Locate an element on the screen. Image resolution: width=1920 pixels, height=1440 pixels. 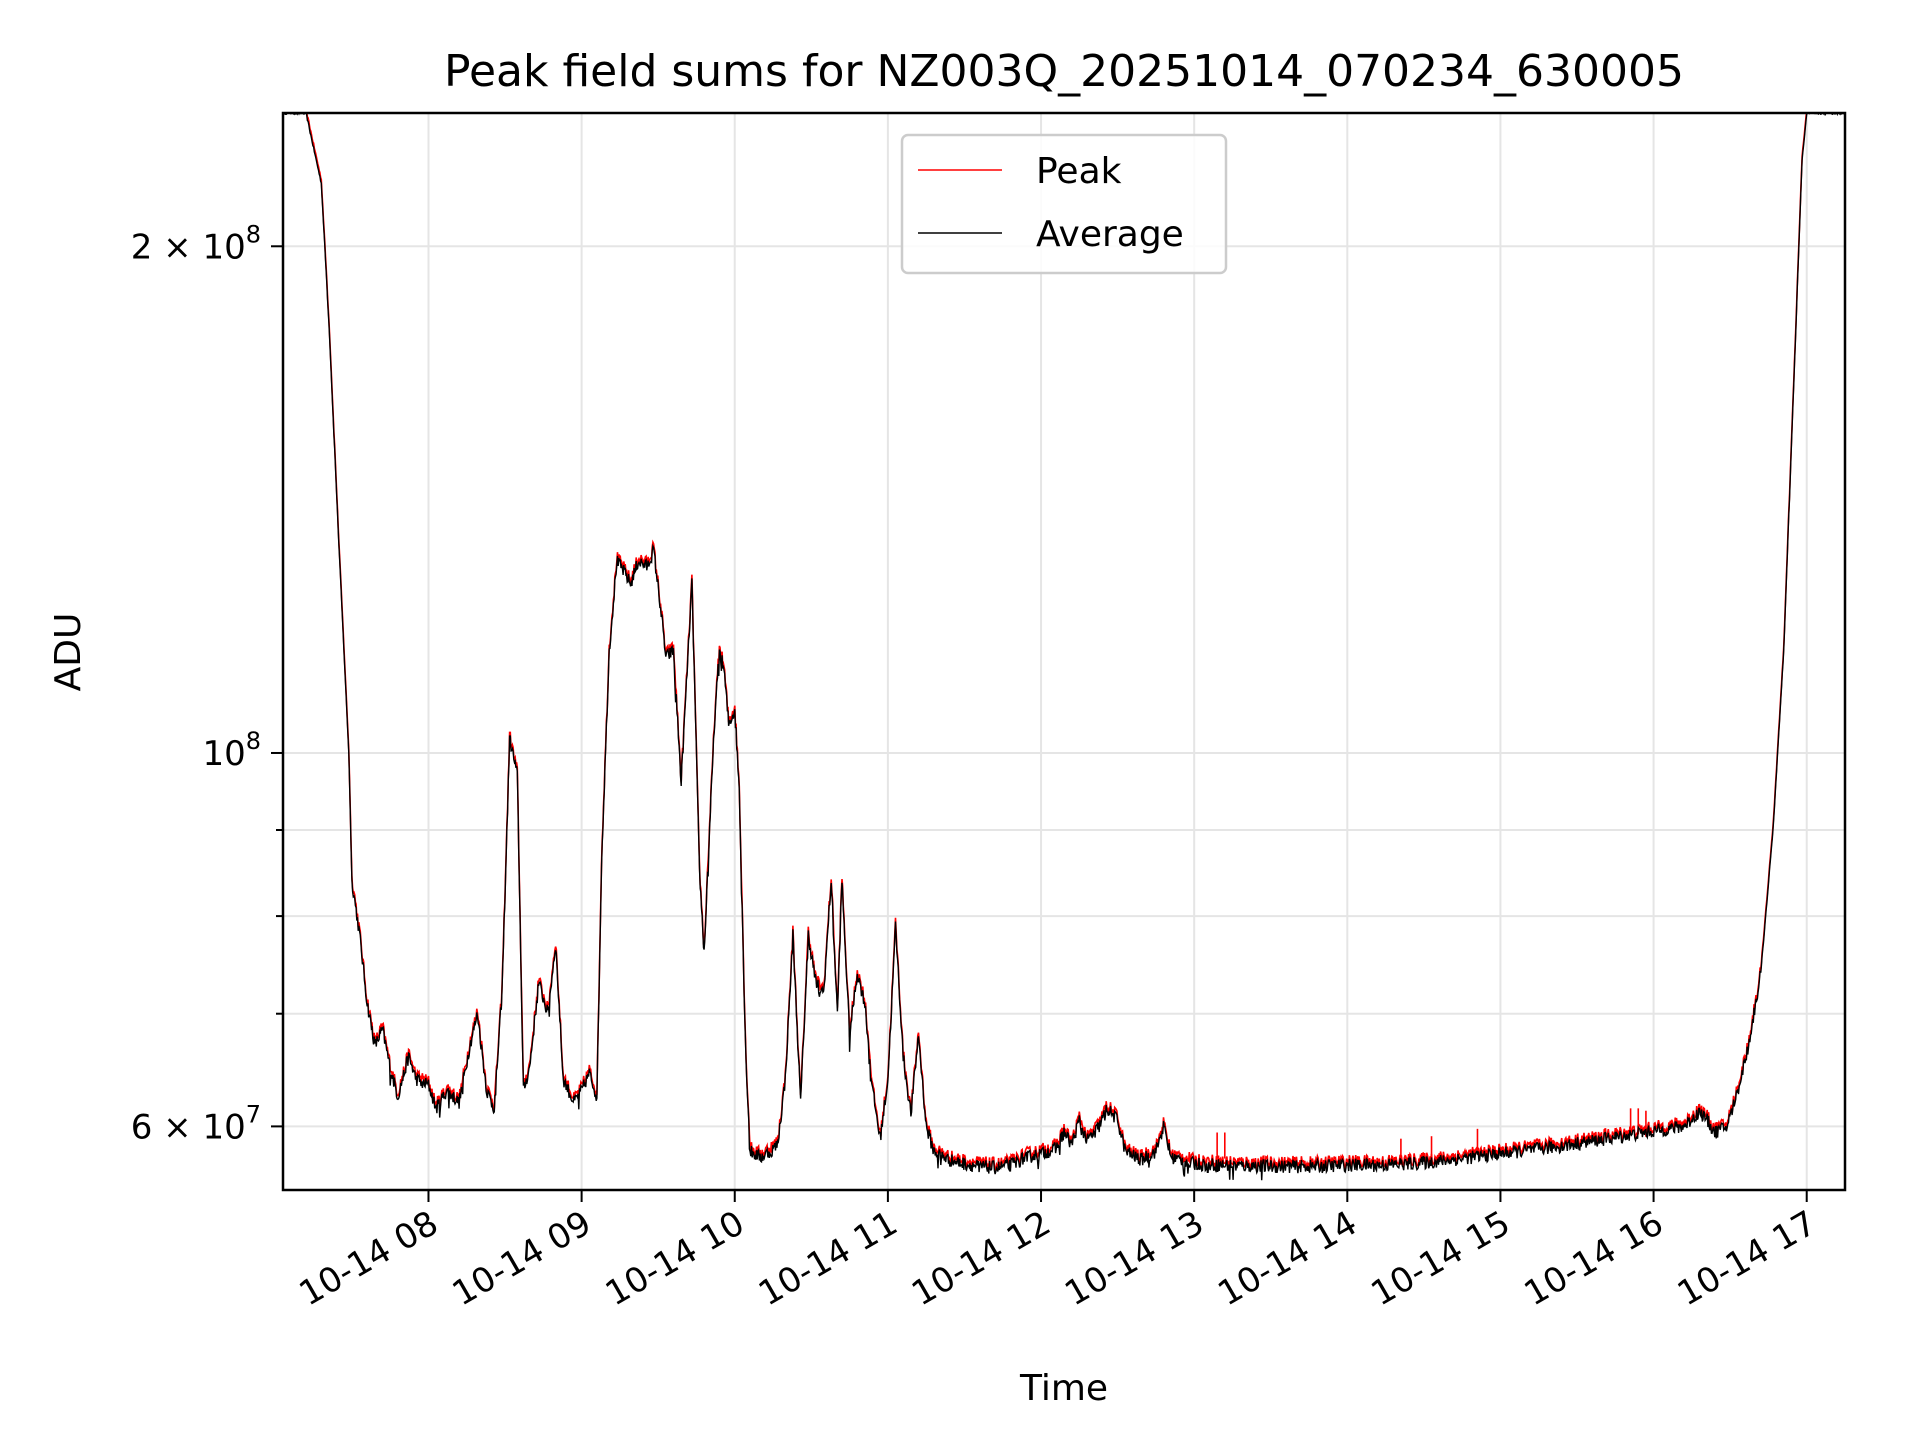
legend-label-average: Average is located at coordinates (1110, 234).